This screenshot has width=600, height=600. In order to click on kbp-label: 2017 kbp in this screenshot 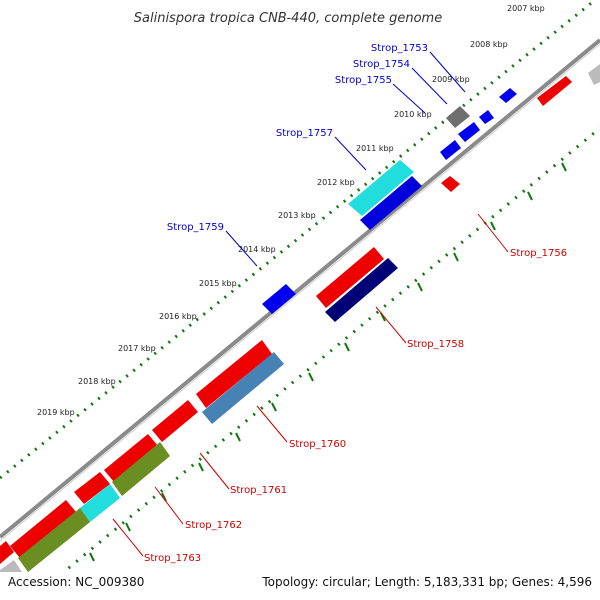, I will do `click(137, 348)`.